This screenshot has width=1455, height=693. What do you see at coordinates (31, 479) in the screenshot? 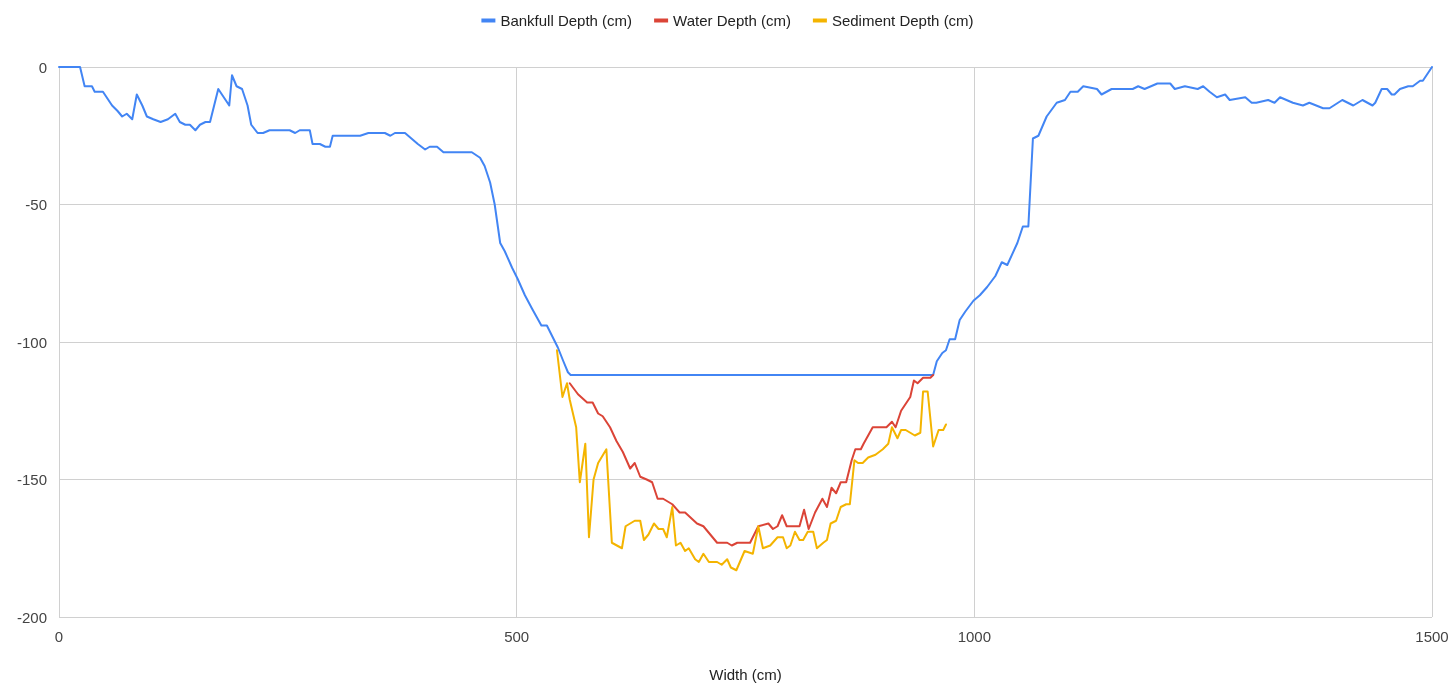
I see `y-tick-label: -150` at bounding box center [31, 479].